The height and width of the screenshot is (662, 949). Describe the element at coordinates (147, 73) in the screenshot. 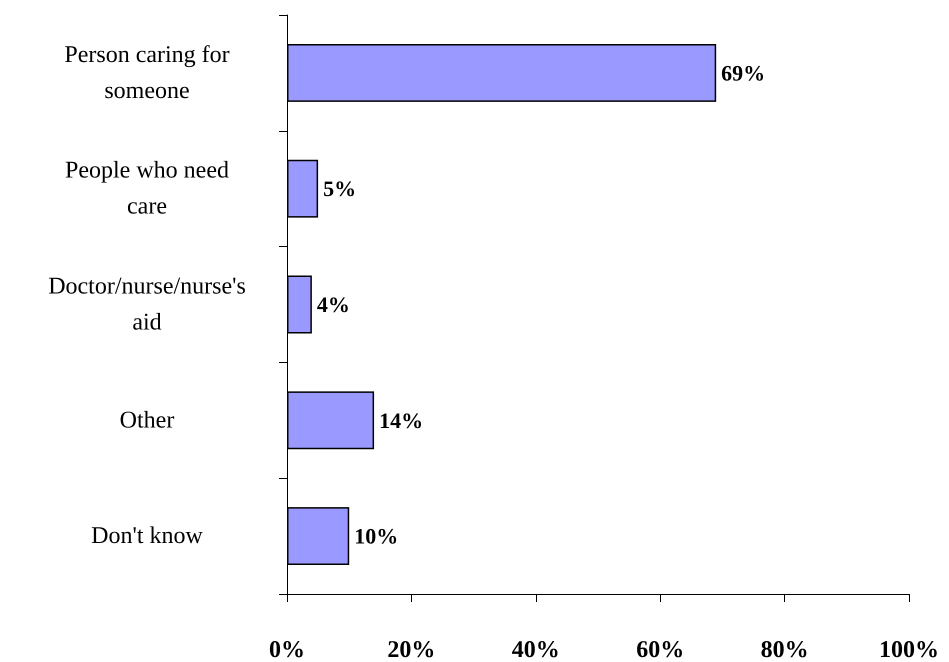

I see `y-tick-label: Person caring for someone` at that location.